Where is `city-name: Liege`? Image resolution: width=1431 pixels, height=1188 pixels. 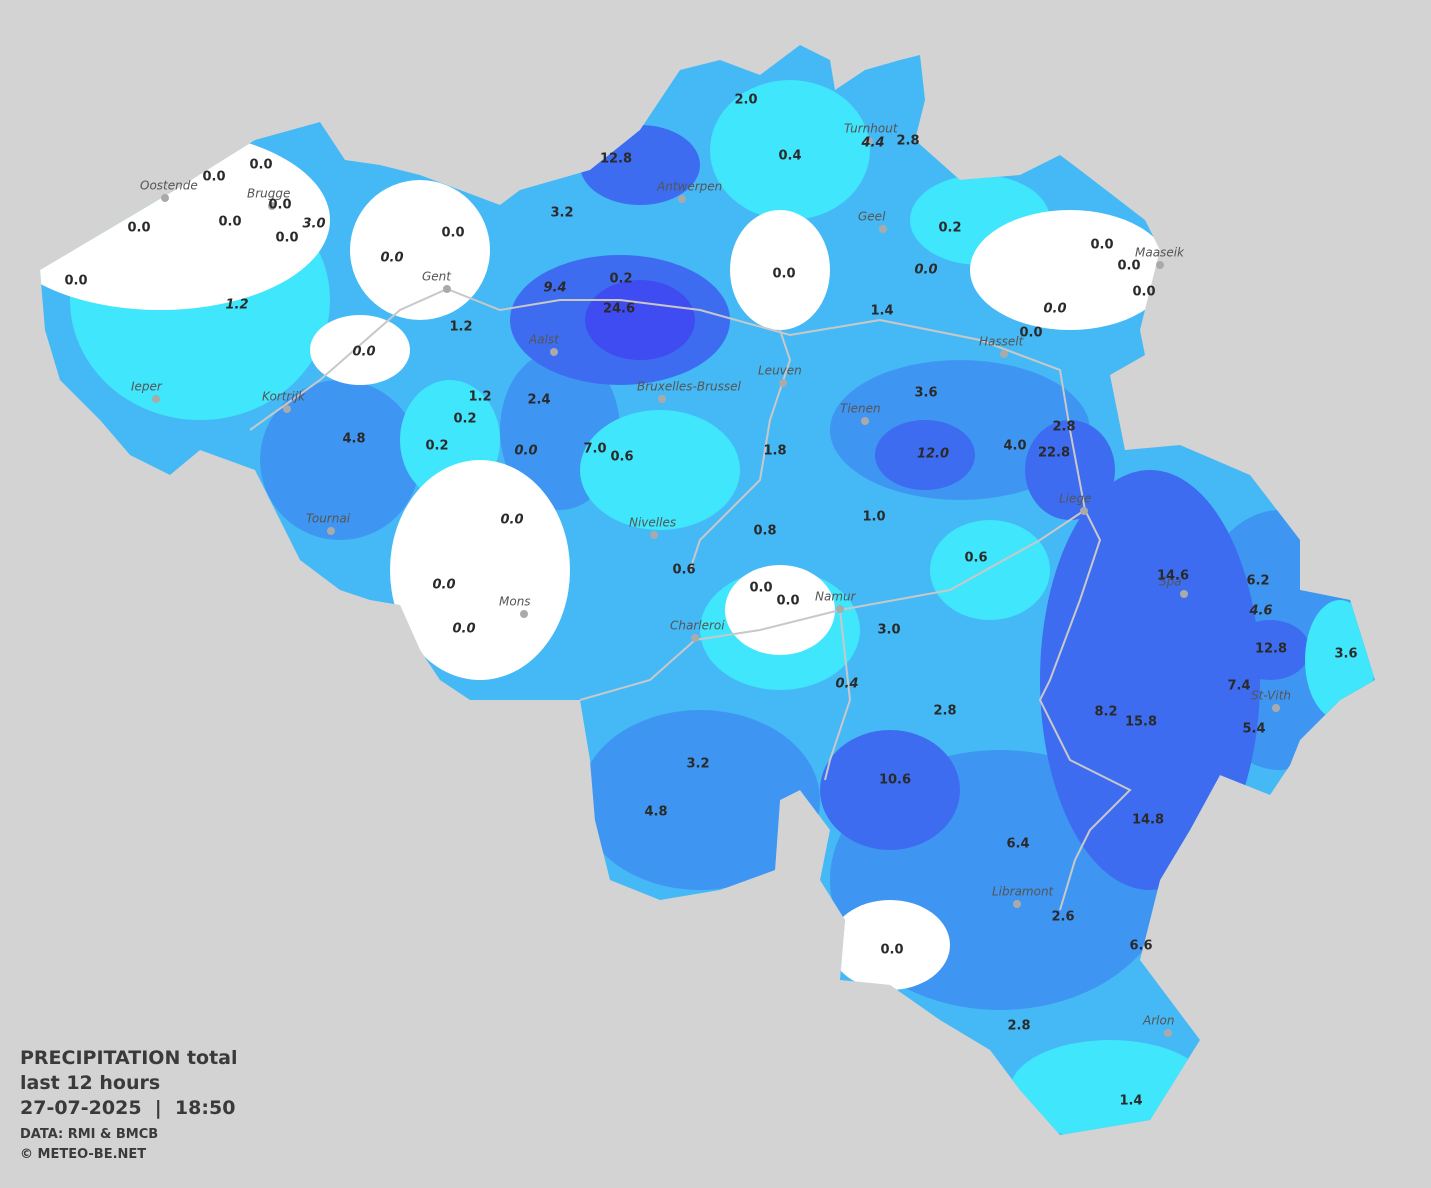
city-name: Liege is located at coordinates (1075, 499).